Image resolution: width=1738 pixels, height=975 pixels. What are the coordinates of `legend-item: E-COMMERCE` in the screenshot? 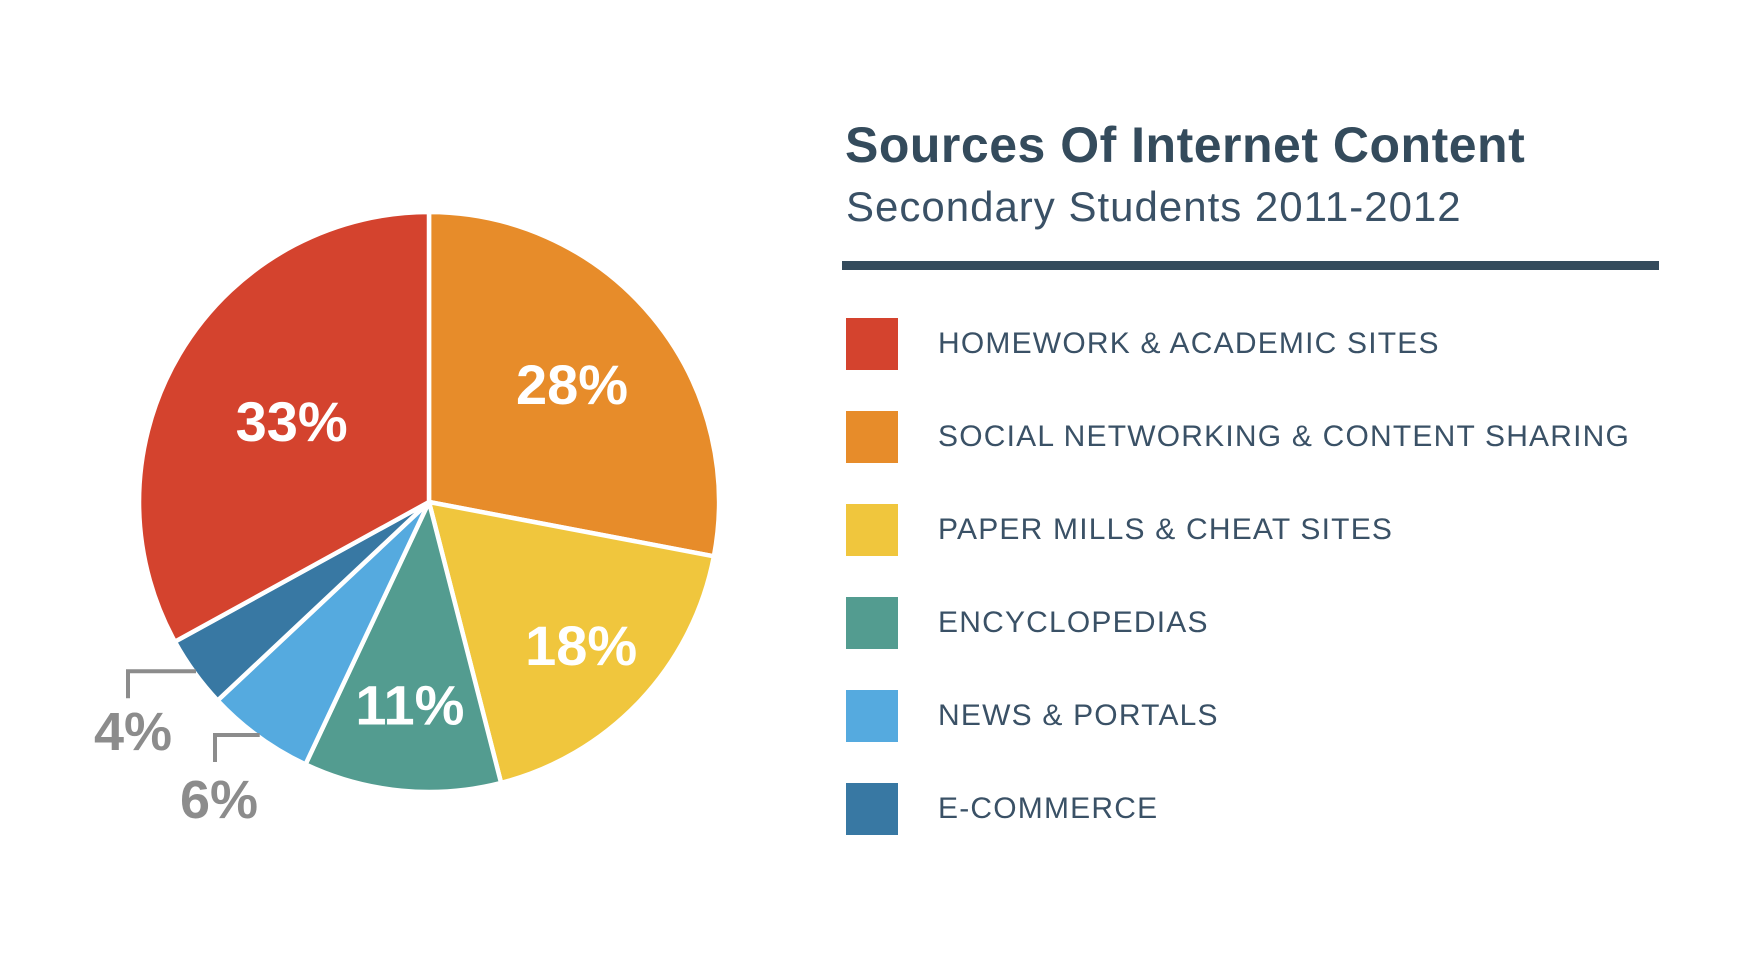 It's located at (1238, 809).